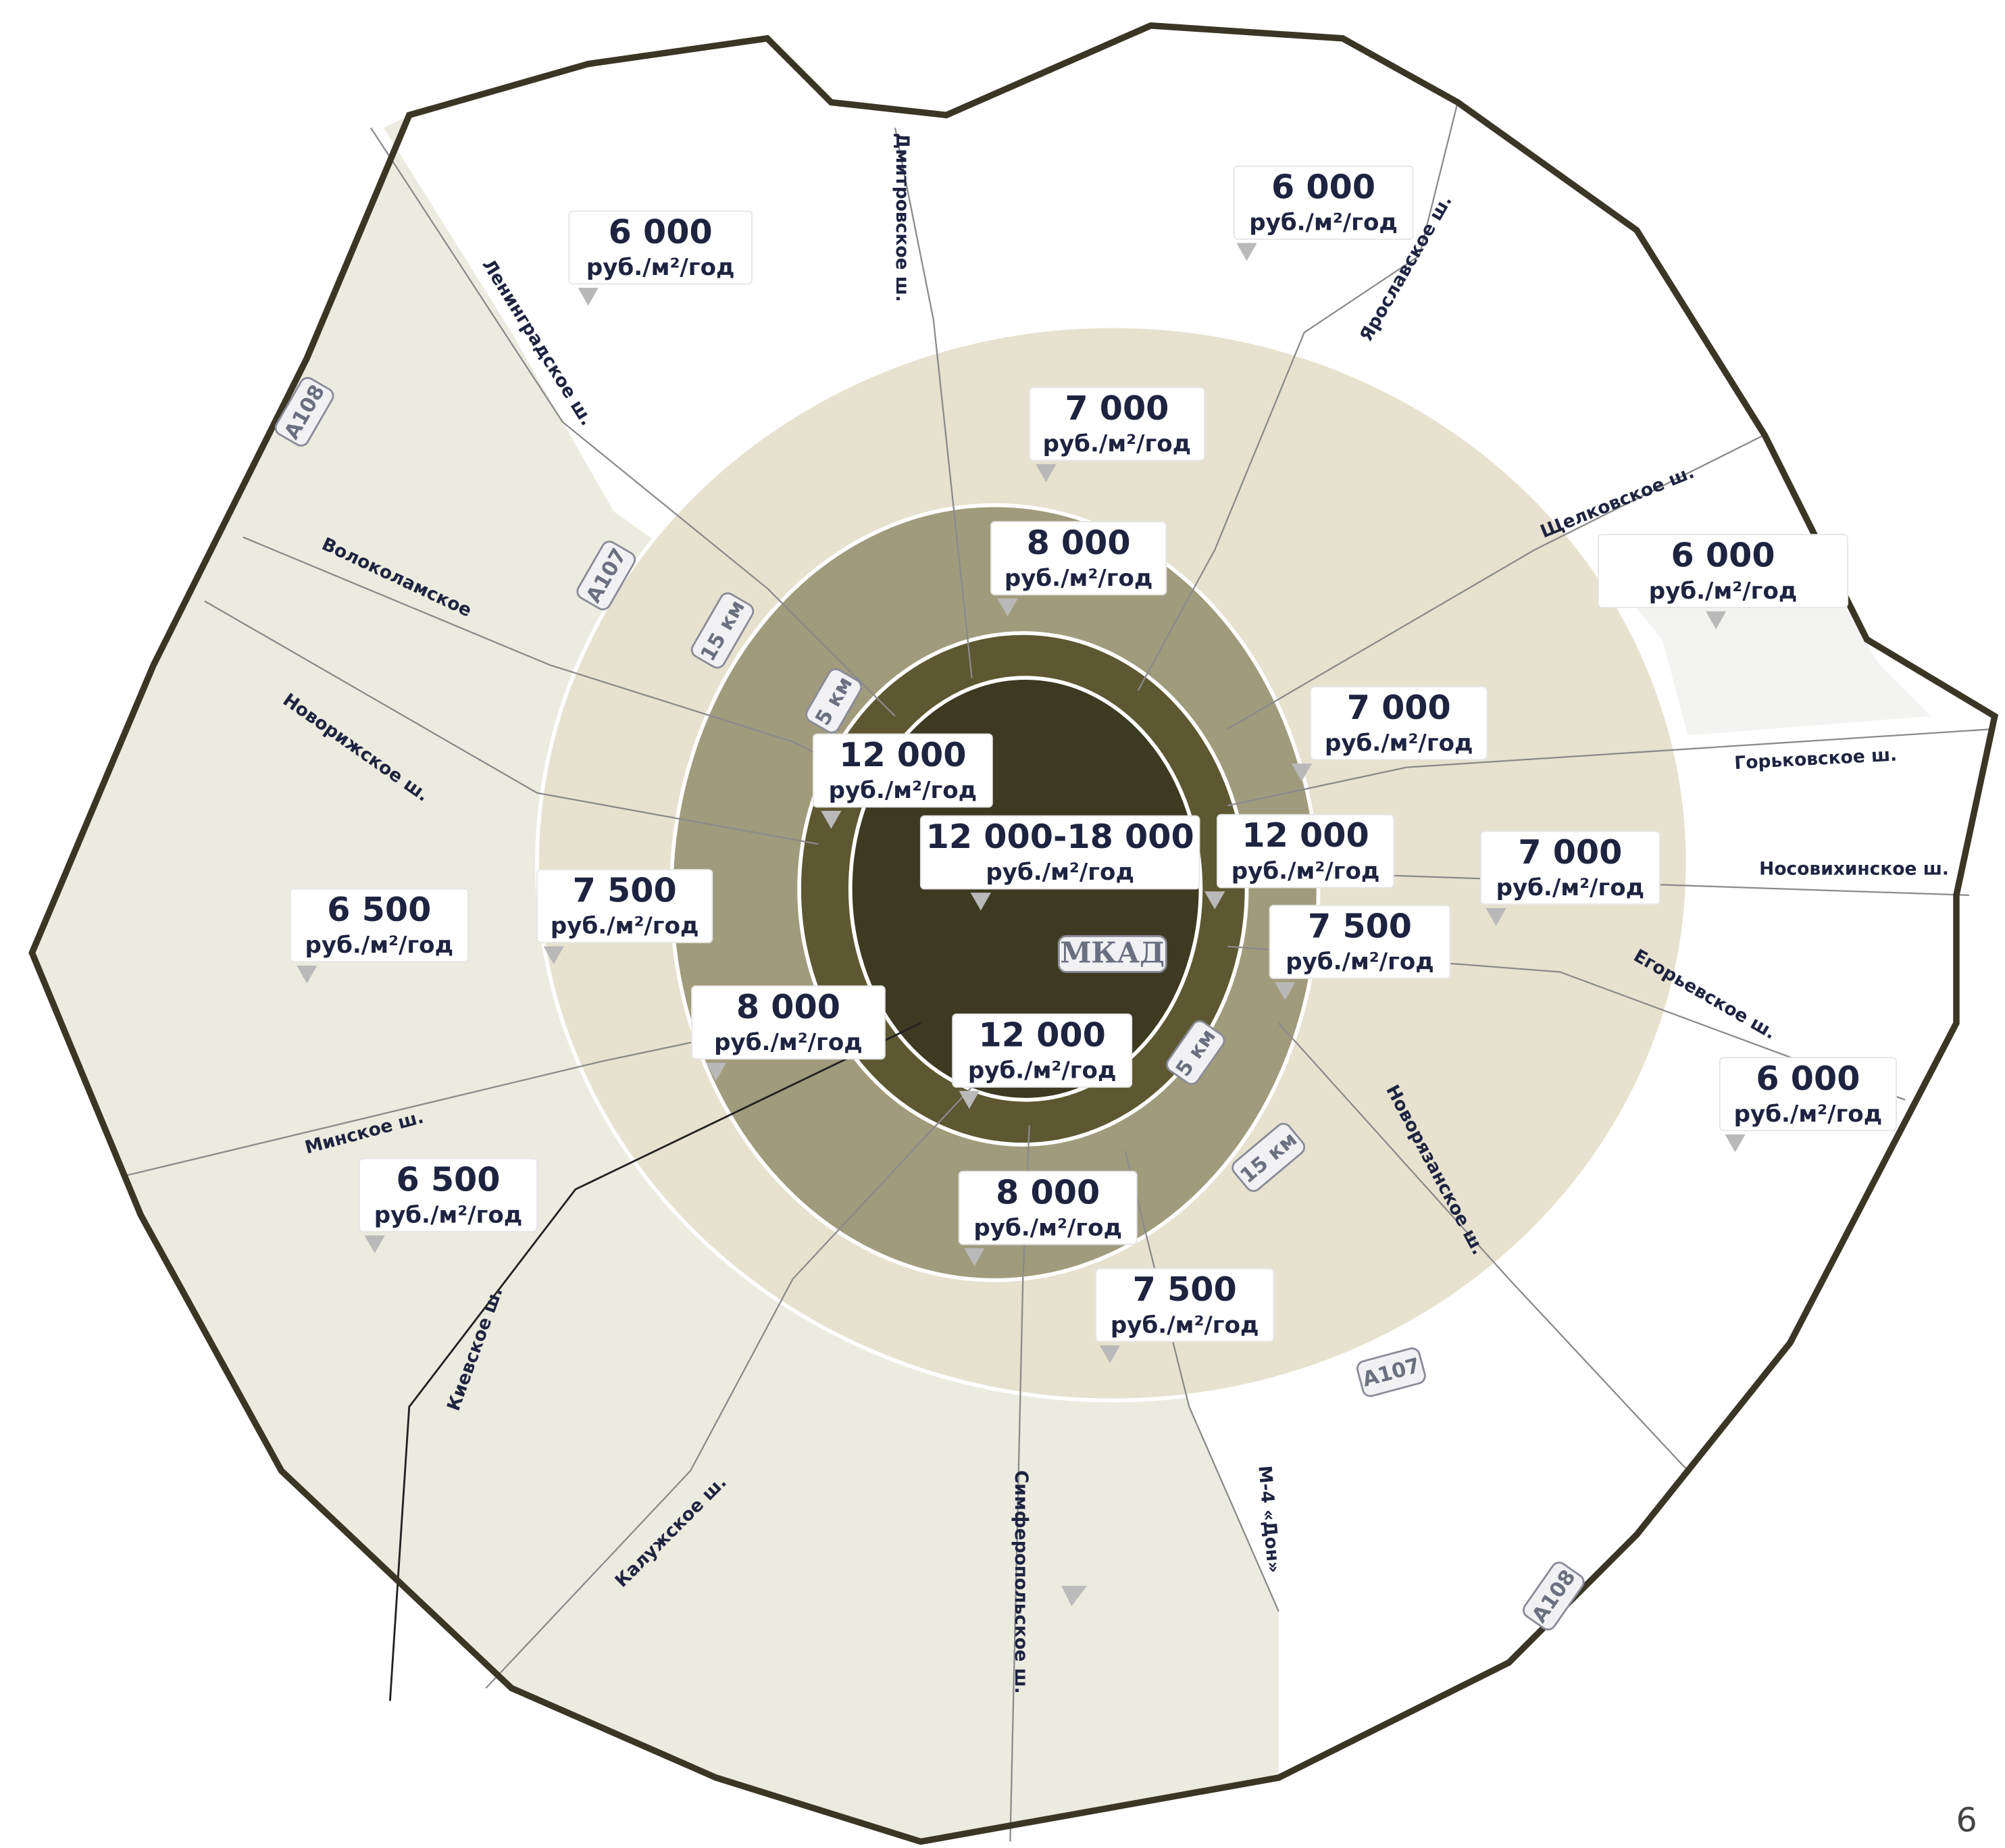  I want to click on shield: А107, so click(1391, 1372).